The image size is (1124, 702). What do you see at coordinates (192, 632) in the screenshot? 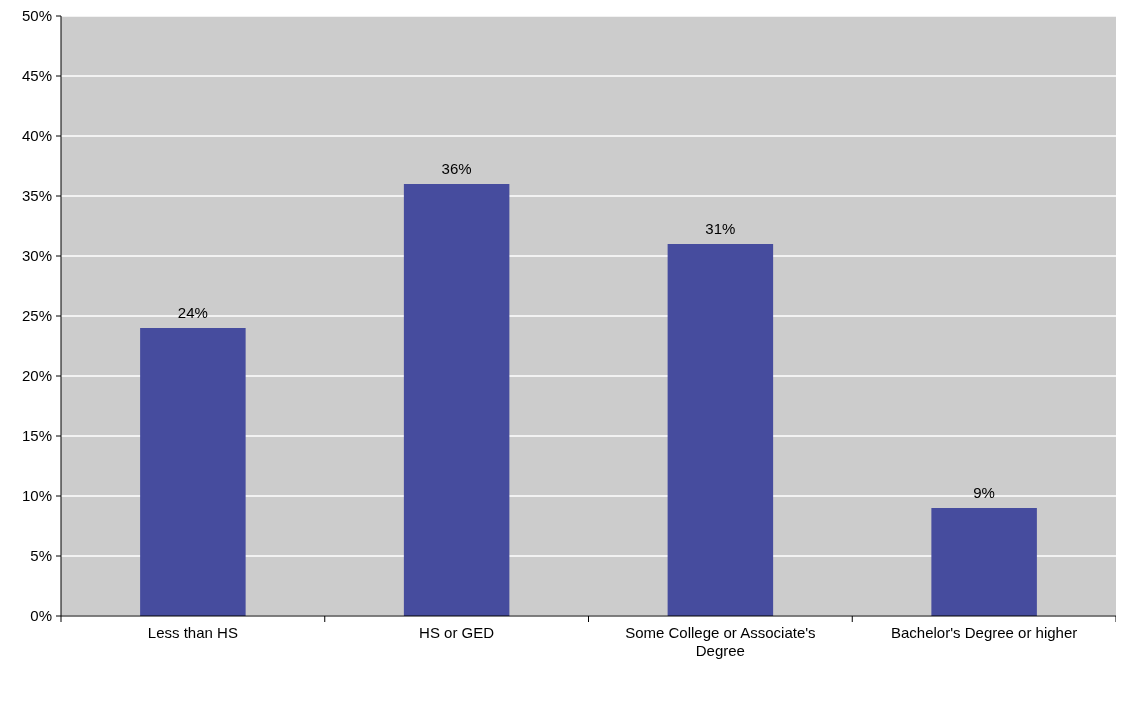
I see `x-tick-label: Less than HS` at bounding box center [192, 632].